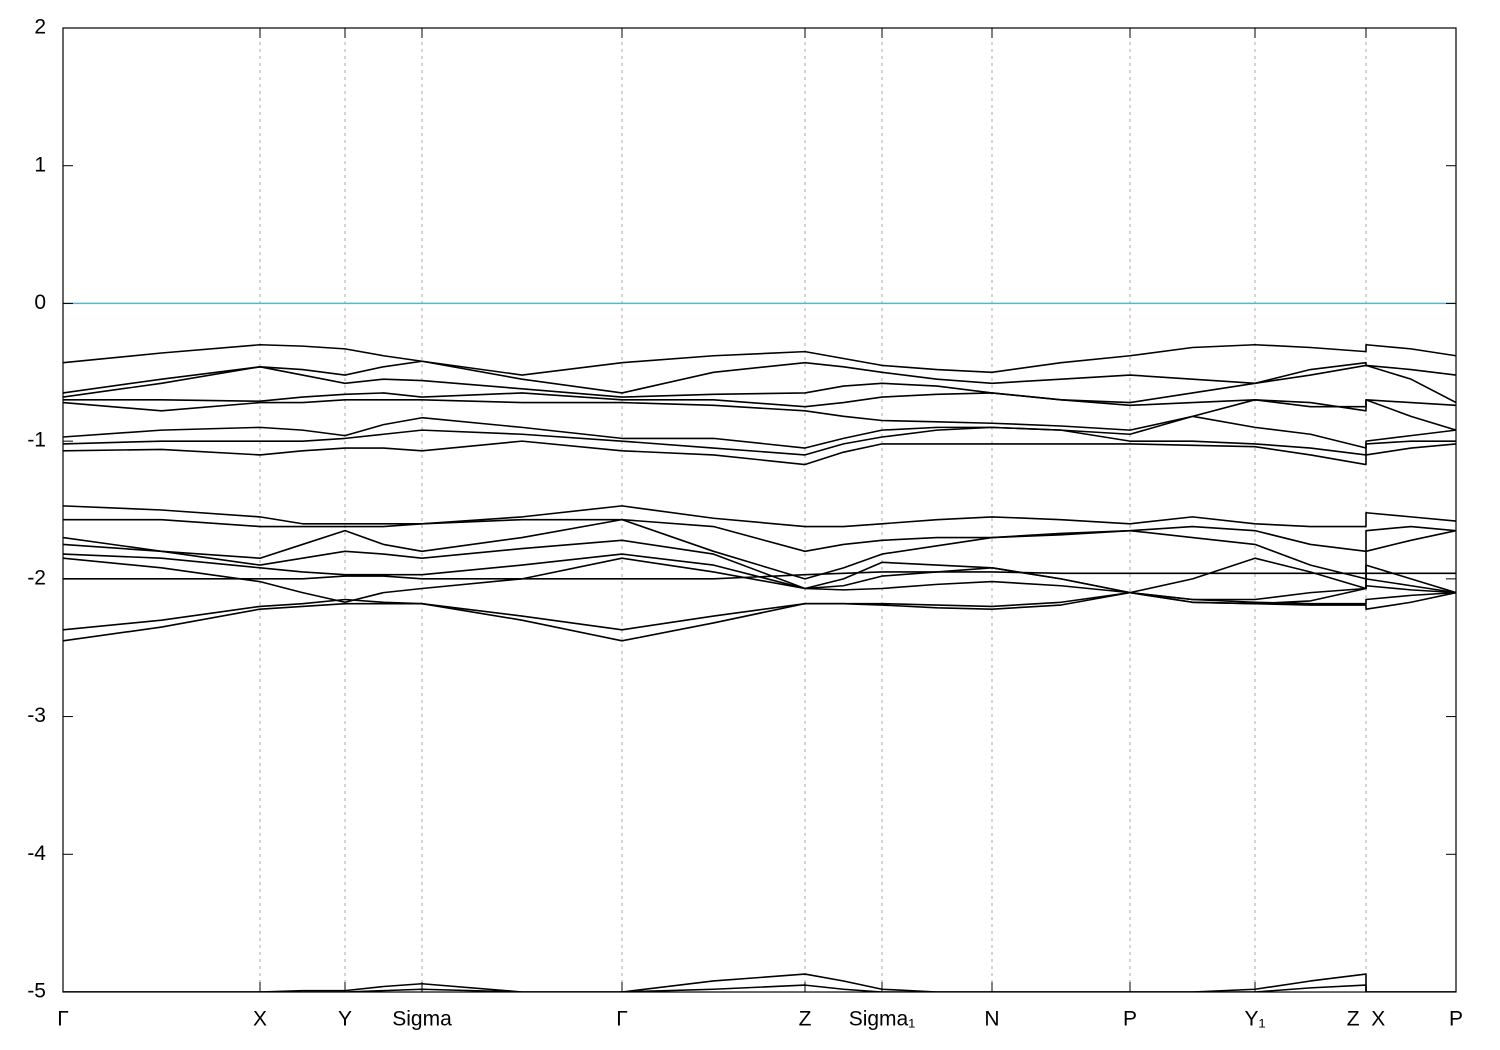 Image resolution: width=1500 pixels, height=1050 pixels. I want to click on x-tick-label: Sigma, so click(422, 1019).